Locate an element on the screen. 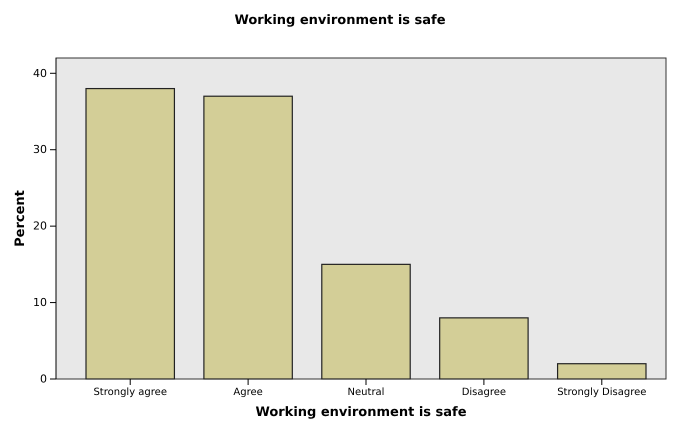 This screenshot has width=677, height=423. y-tick-label: 30 is located at coordinates (40, 149).